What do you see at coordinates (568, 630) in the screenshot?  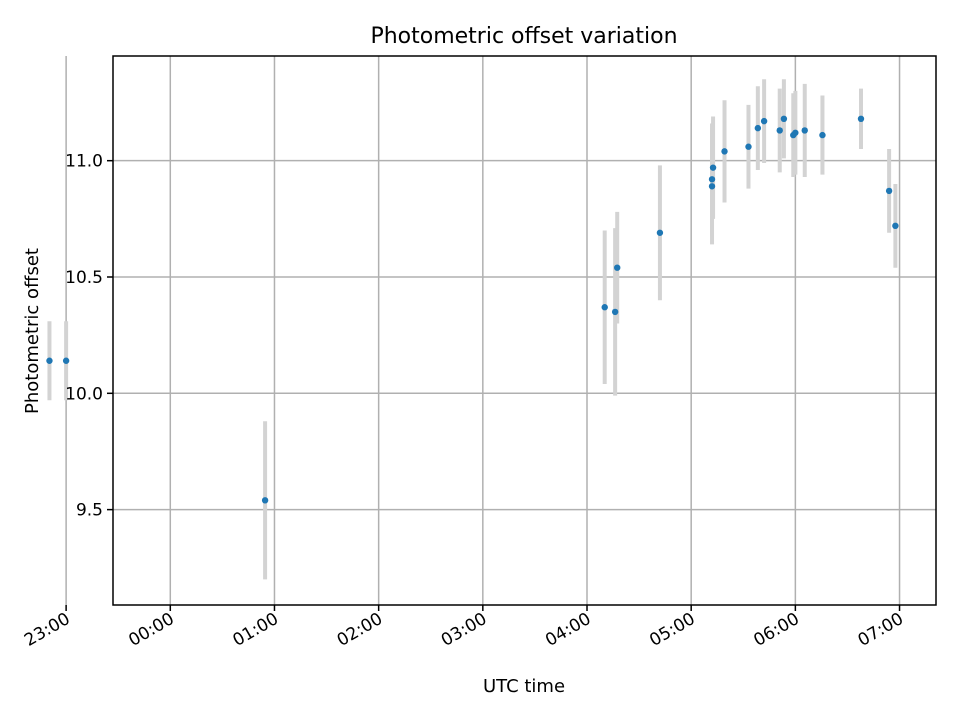 I see `x-tick-label: 04:00` at bounding box center [568, 630].